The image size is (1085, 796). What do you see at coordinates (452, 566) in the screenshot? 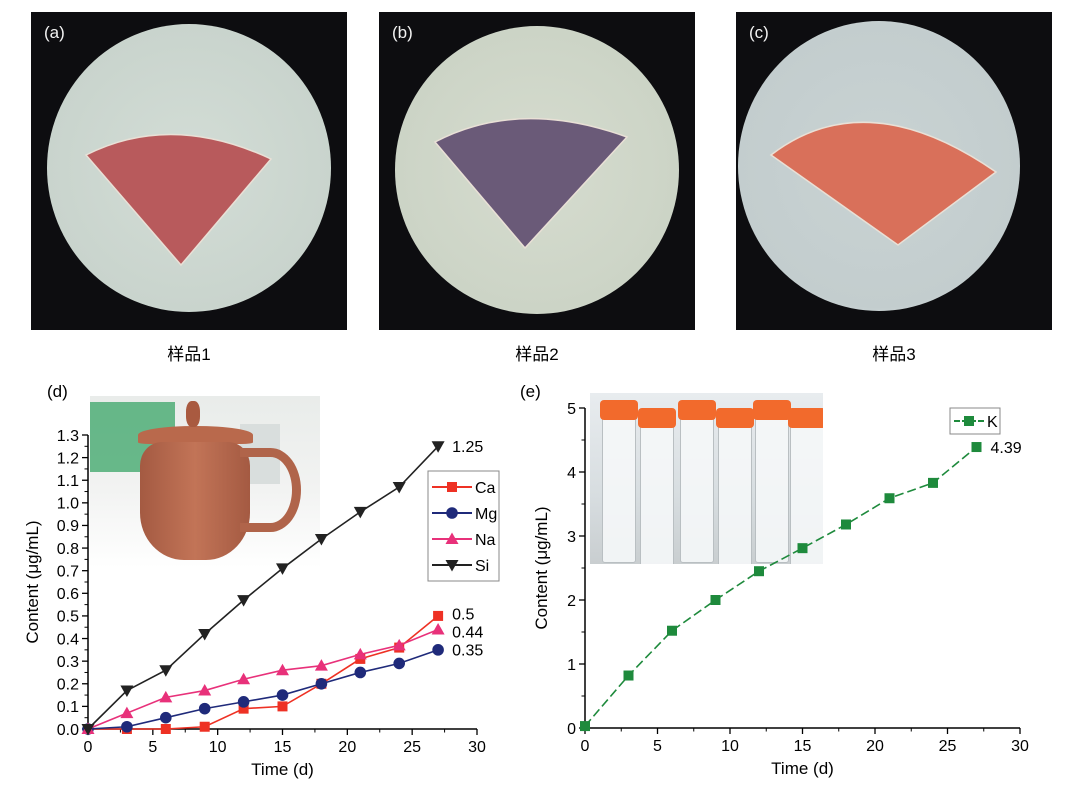
I see `legend-marker-si` at bounding box center [452, 566].